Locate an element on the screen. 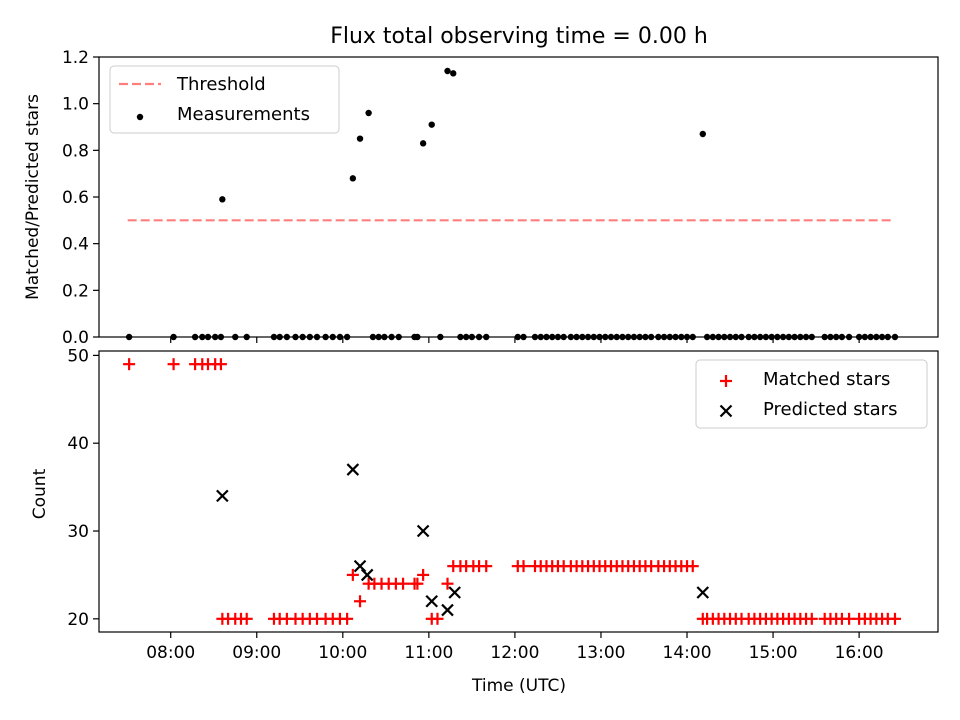 Image resolution: width=960 pixels, height=720 pixels. x-tick-label: 12:00 is located at coordinates (514, 653).